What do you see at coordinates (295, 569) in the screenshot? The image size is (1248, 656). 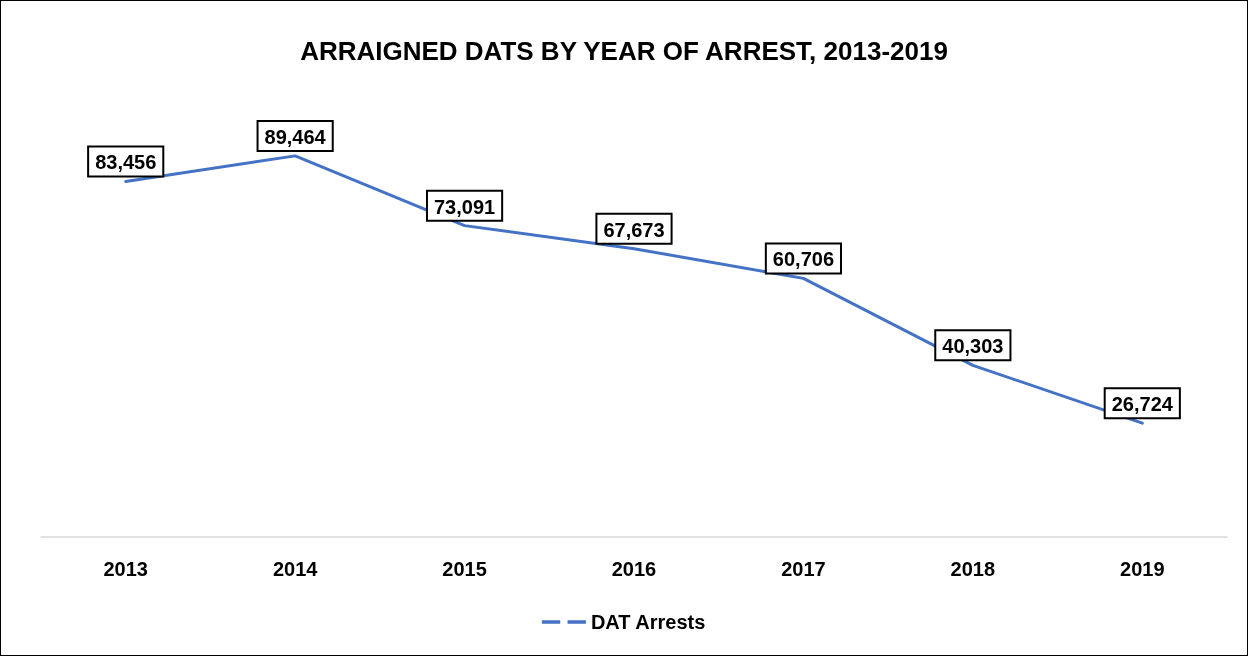 I see `x-tick-label: 2014` at bounding box center [295, 569].